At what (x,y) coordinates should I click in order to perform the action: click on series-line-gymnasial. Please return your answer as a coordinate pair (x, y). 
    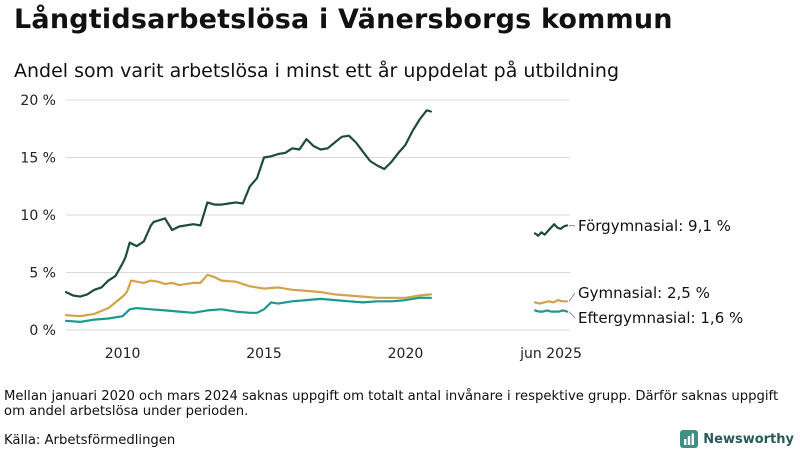
    Looking at the image, I should click on (248, 295).